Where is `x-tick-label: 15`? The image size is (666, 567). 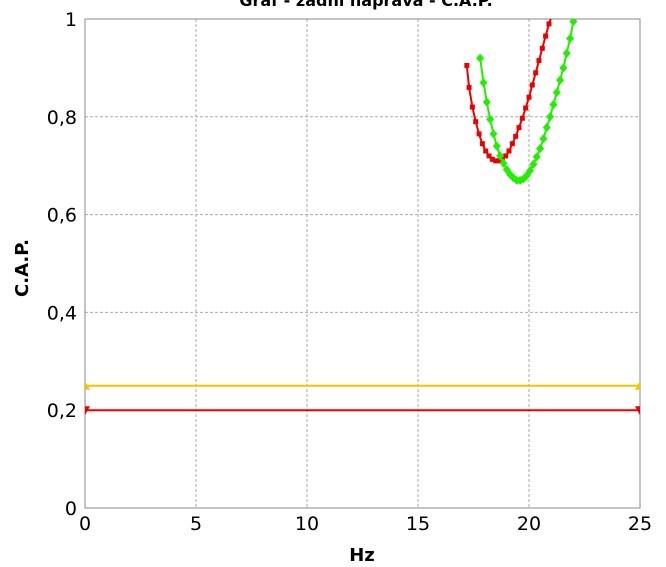 x-tick-label: 15 is located at coordinates (418, 524).